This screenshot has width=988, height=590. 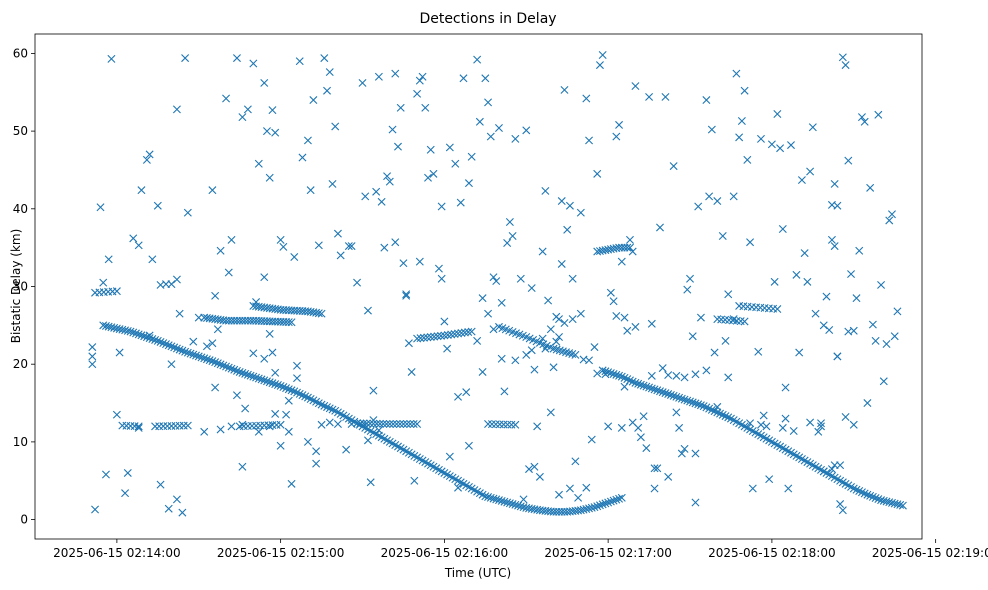 What do you see at coordinates (607, 553) in the screenshot?
I see `x-tick-label: 2025-06-15 02:17:00` at bounding box center [607, 553].